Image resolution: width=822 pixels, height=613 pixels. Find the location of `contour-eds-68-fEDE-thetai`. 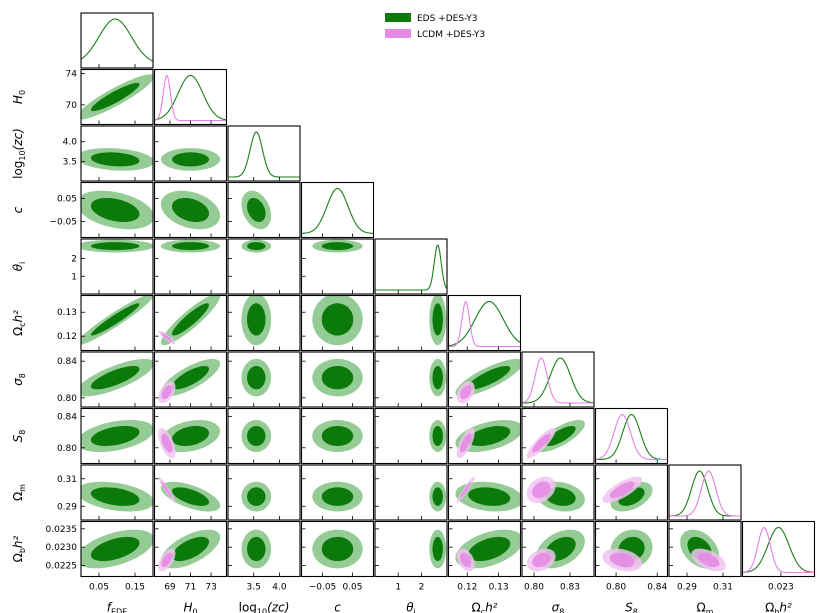

contour-eds-68-fEDE-thetai is located at coordinates (115, 246).